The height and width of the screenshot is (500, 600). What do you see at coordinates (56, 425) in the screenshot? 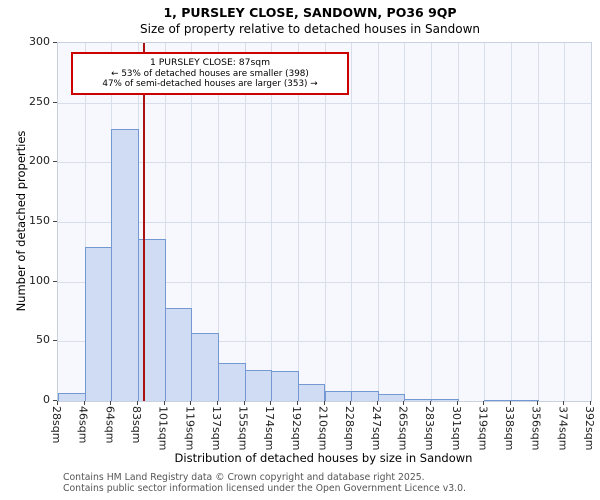
I see `x-tick-label: 28sqm` at bounding box center [56, 425].